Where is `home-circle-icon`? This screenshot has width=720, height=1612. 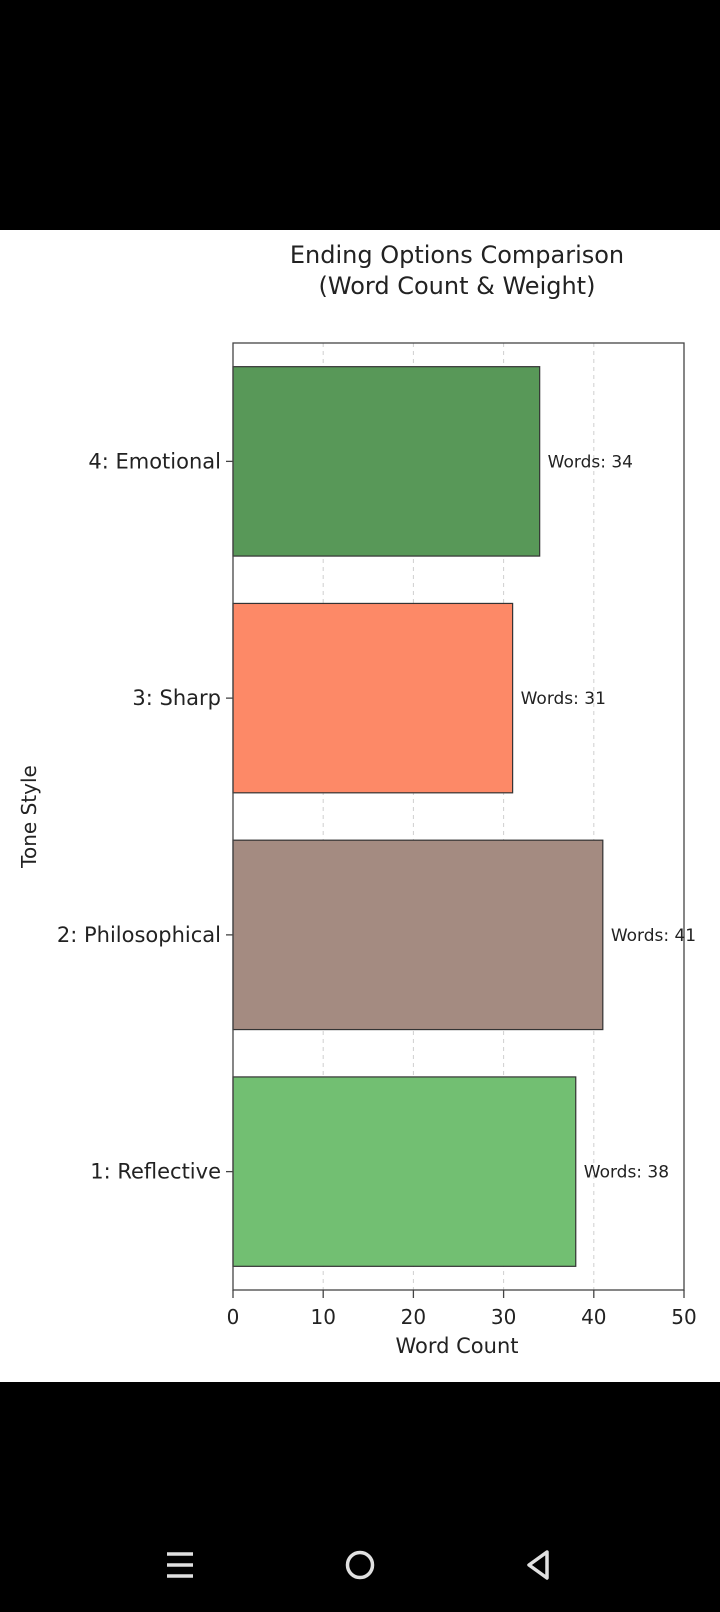 home-circle-icon is located at coordinates (360, 1565).